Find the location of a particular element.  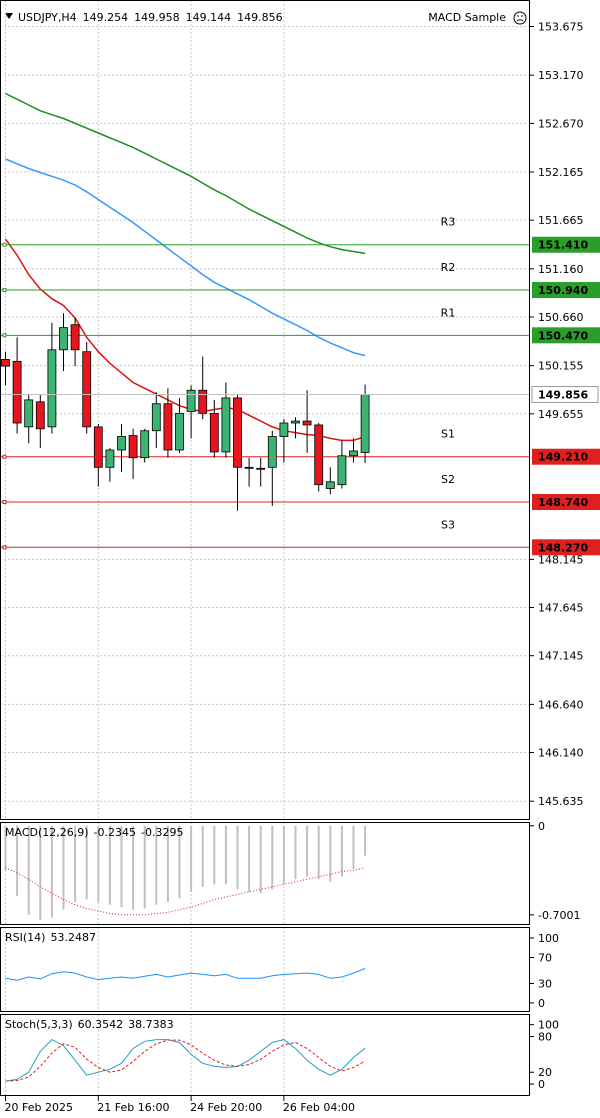

y-tick-label: 100 is located at coordinates (548, 1025).